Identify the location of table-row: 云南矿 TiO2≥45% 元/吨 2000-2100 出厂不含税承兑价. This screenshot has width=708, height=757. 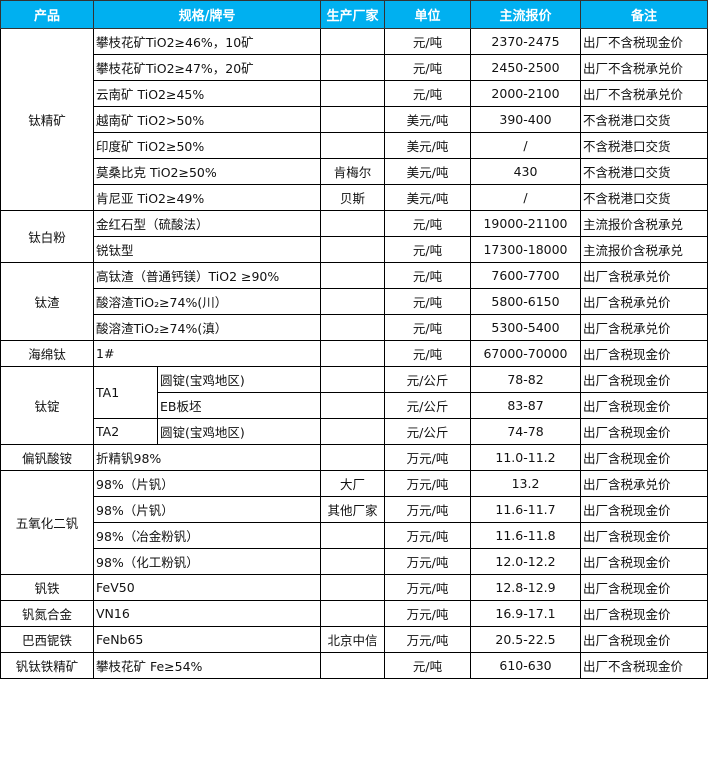
(354, 93).